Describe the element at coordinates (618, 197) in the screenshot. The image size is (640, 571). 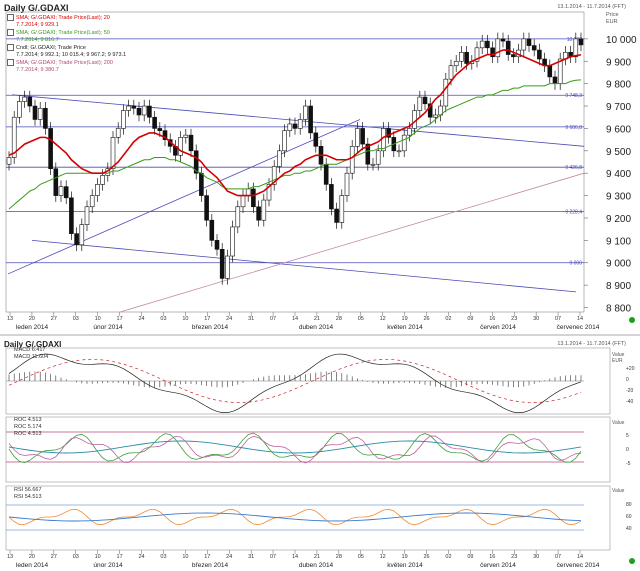
I see `y-tick-label: 9 300` at that location.